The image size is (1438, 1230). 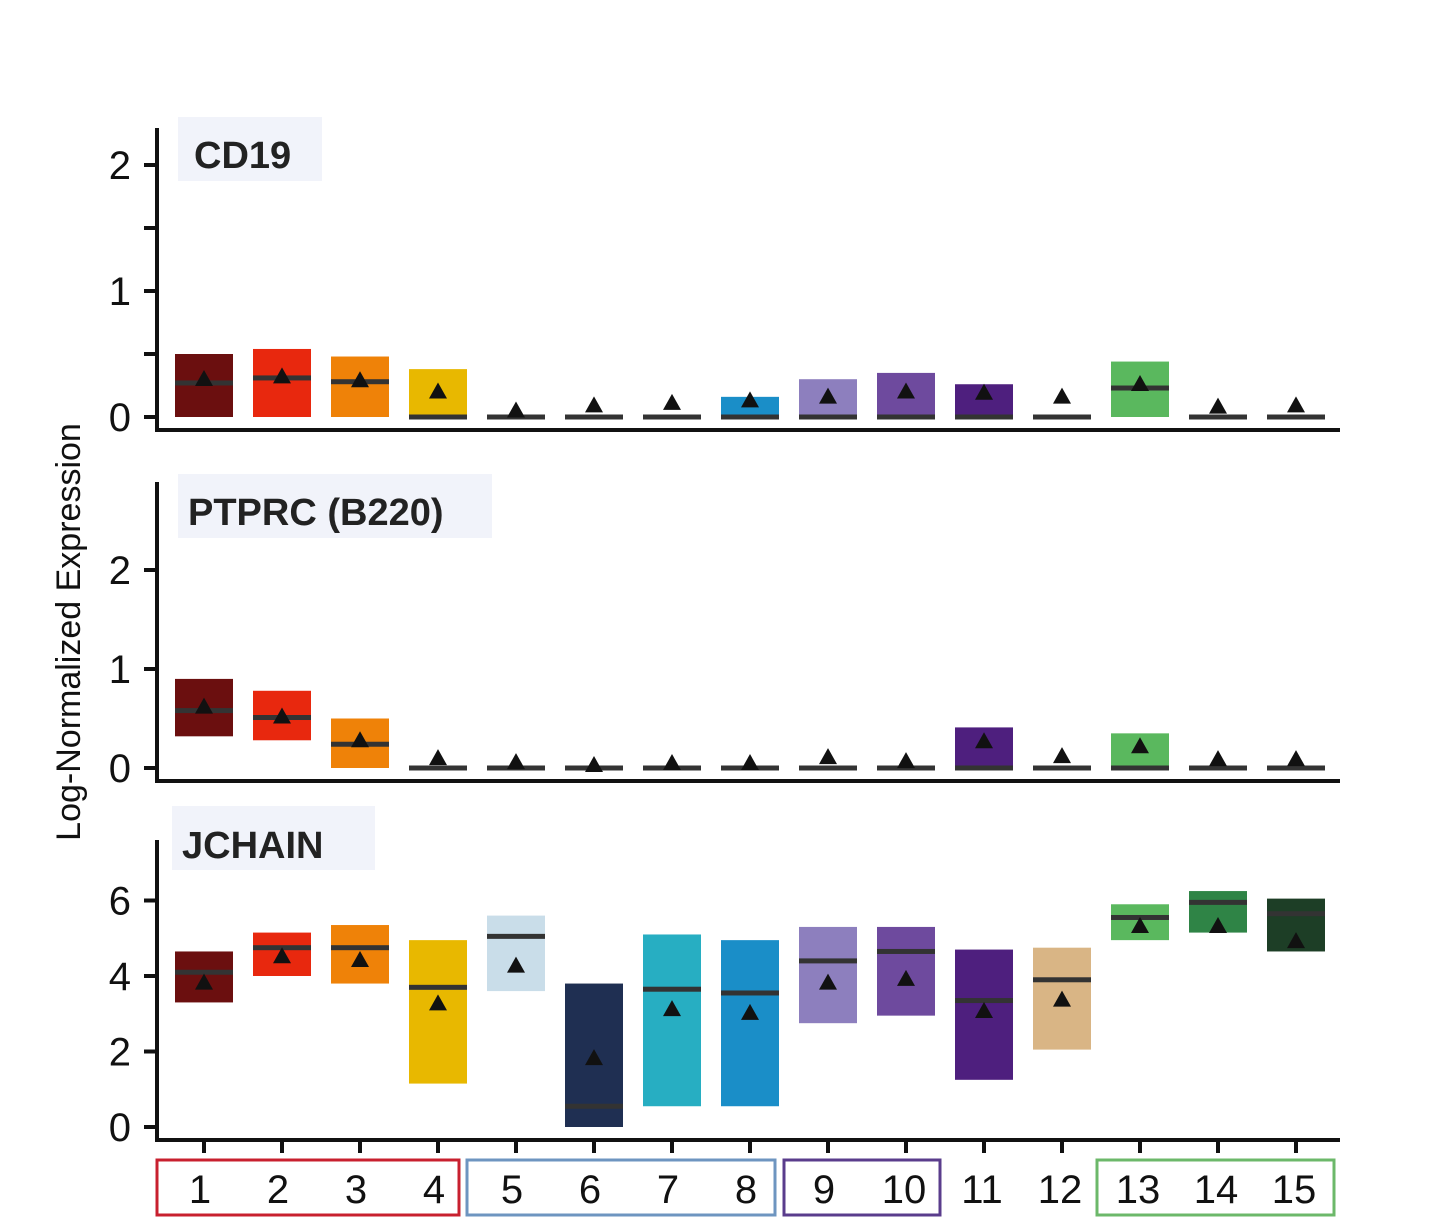 What do you see at coordinates (120, 977) in the screenshot?
I see `y-tick-label: 4` at bounding box center [120, 977].